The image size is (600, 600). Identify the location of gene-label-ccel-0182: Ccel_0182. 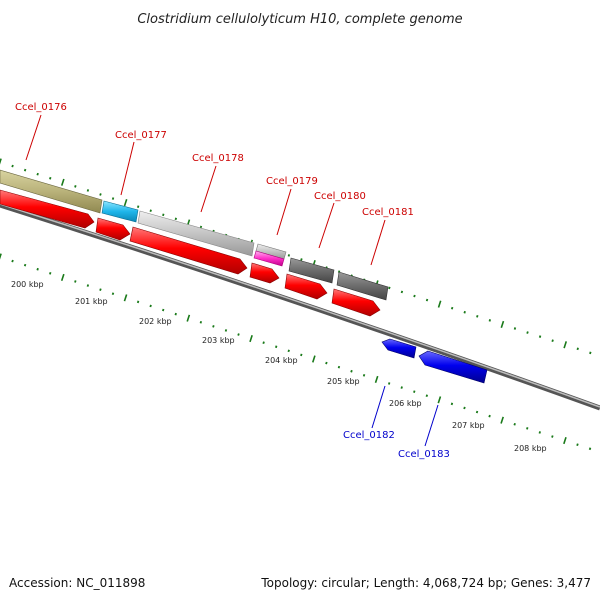
(369, 435).